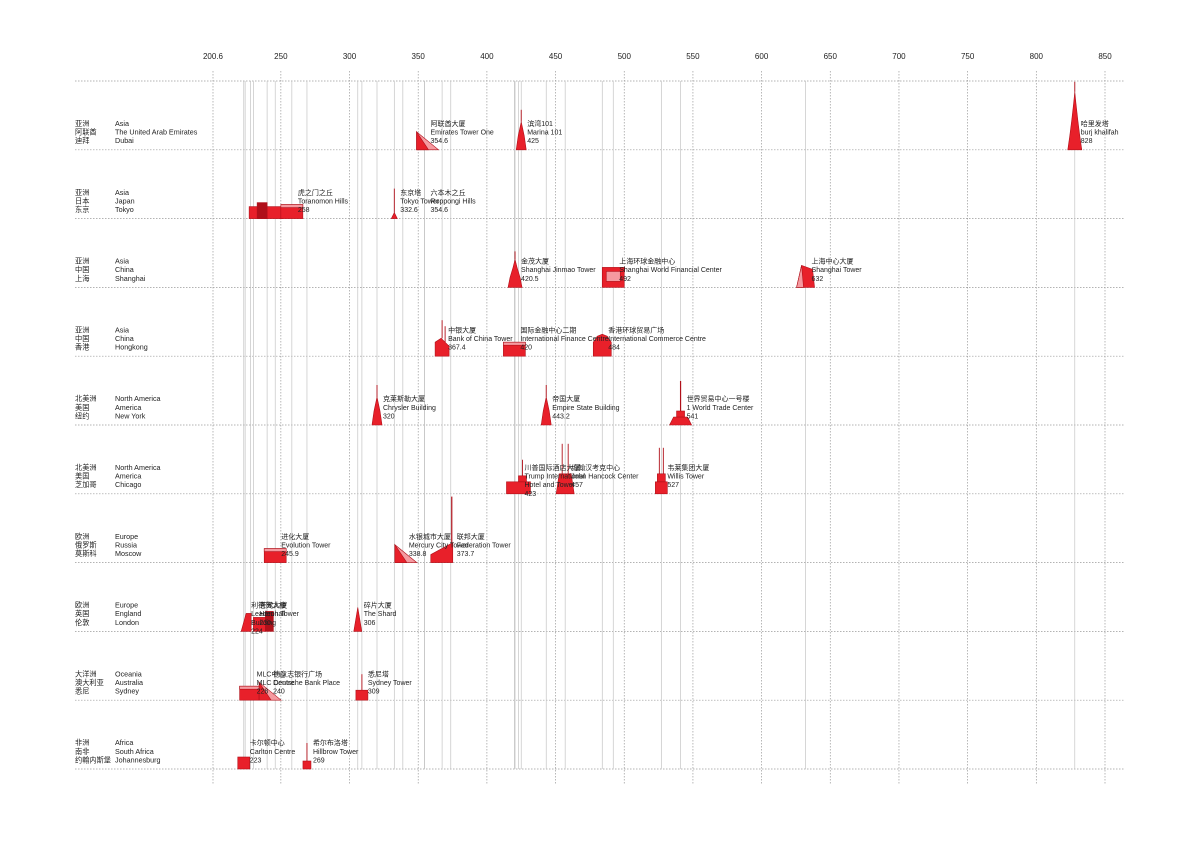  What do you see at coordinates (323, 201) in the screenshot?
I see `building-label: Toranomon Hills` at bounding box center [323, 201].